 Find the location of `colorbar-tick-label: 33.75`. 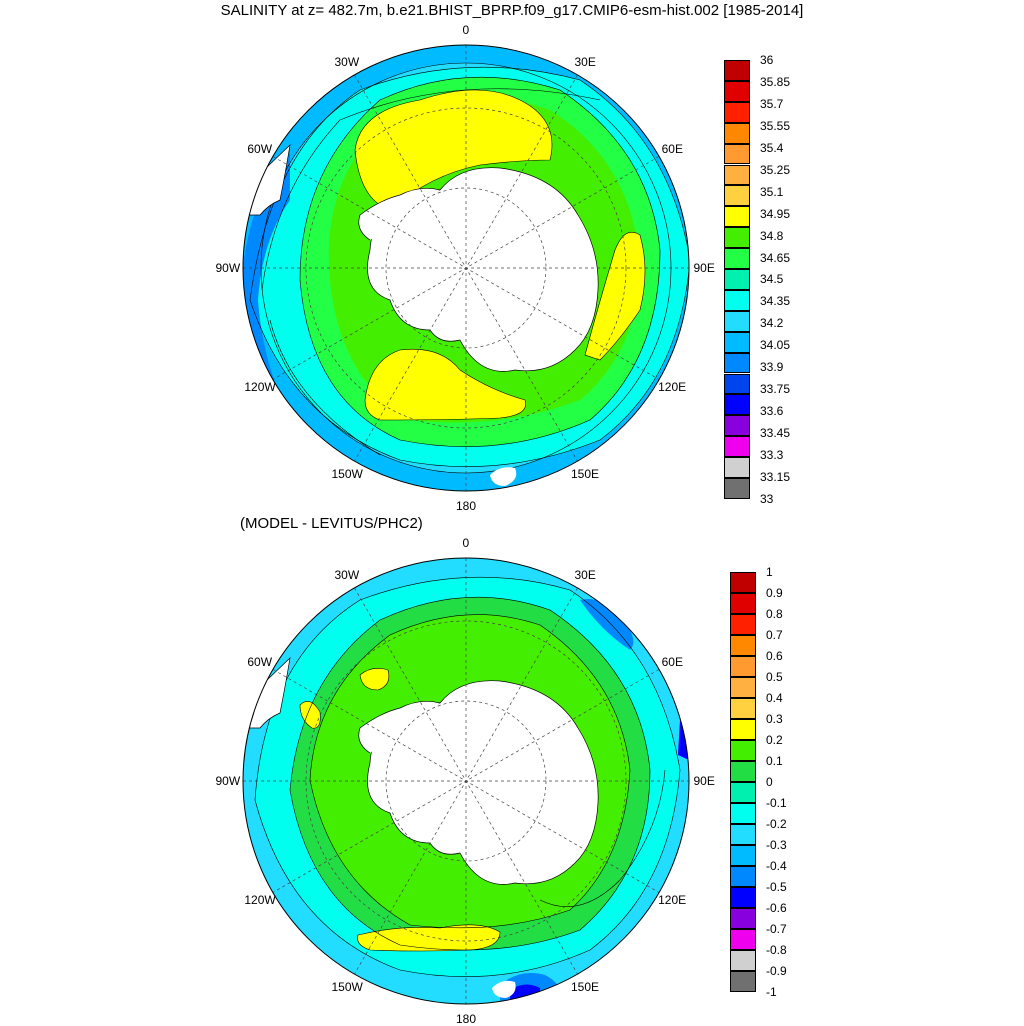

colorbar-tick-label: 33.75 is located at coordinates (775, 389).